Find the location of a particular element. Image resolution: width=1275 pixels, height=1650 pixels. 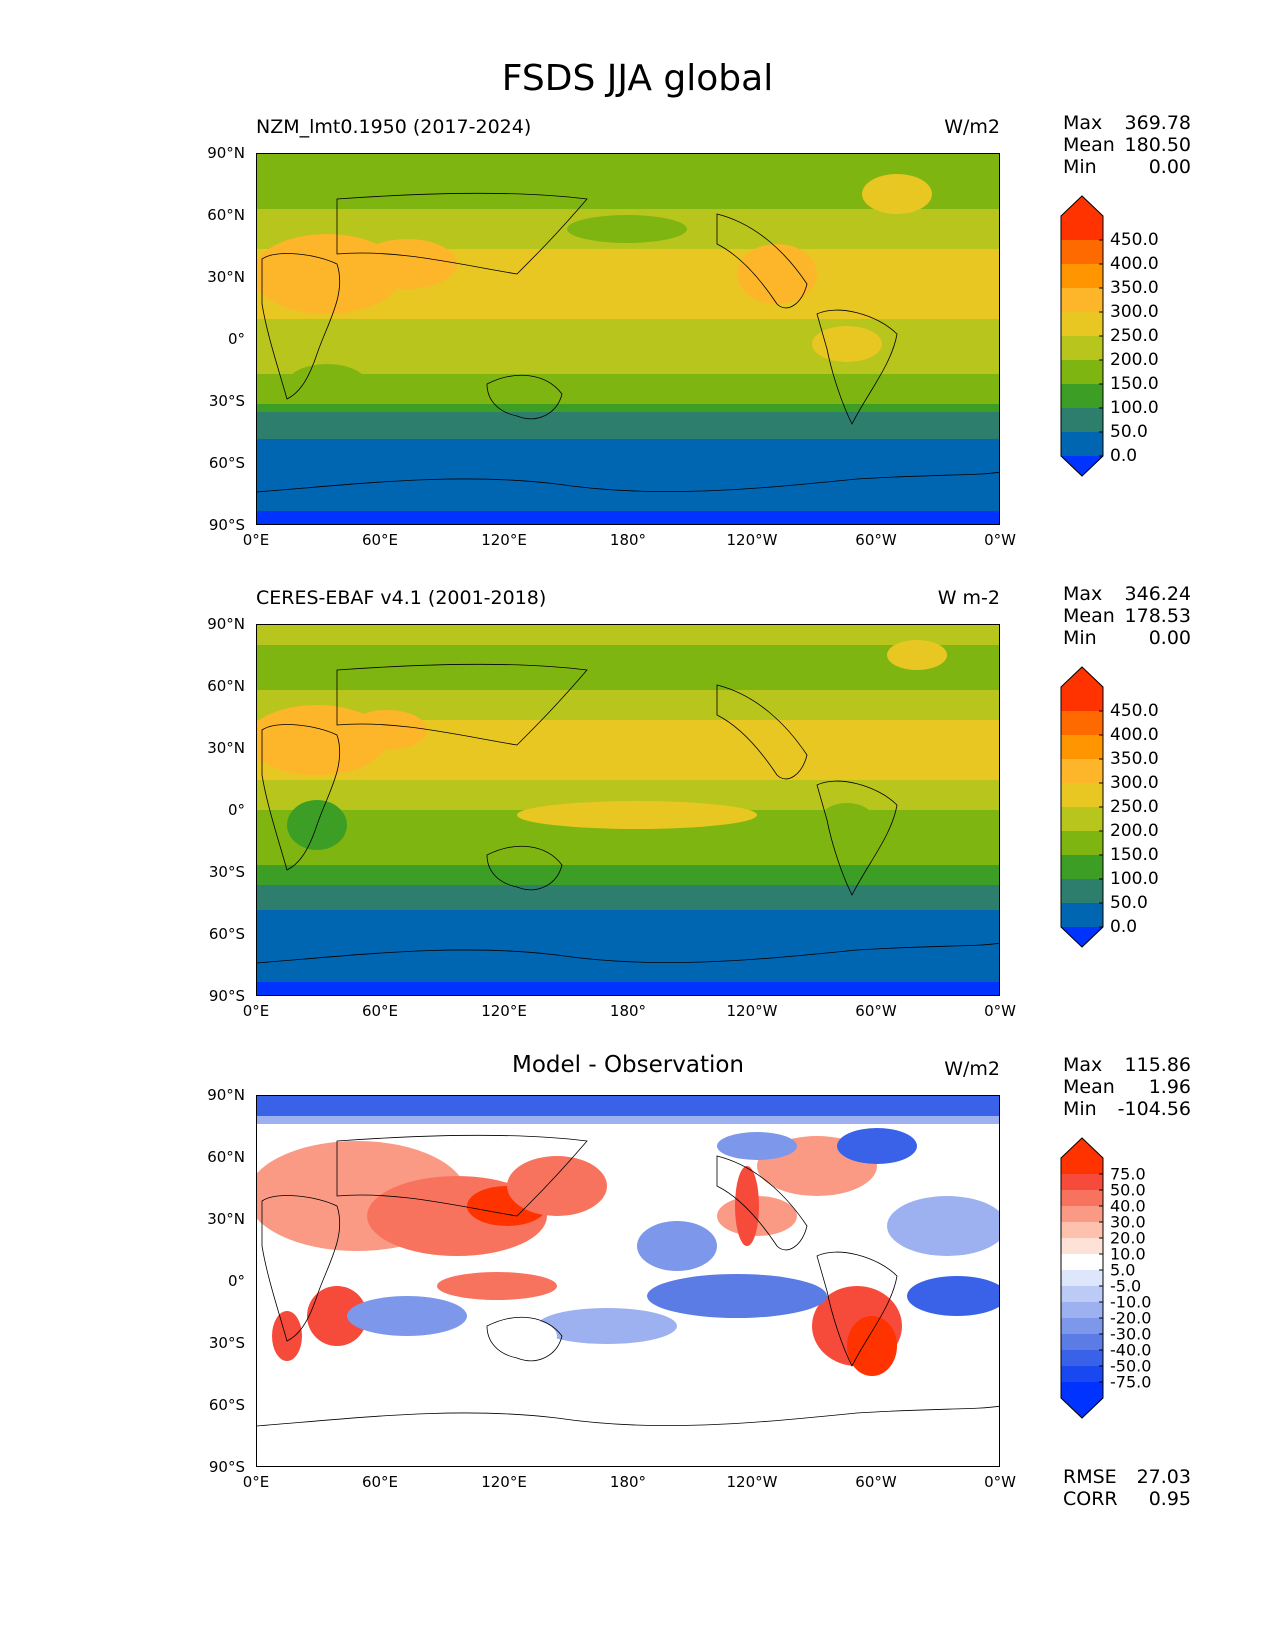

panel-title: CERES-EBAF v4.1 (2001-2018) is located at coordinates (401, 598).